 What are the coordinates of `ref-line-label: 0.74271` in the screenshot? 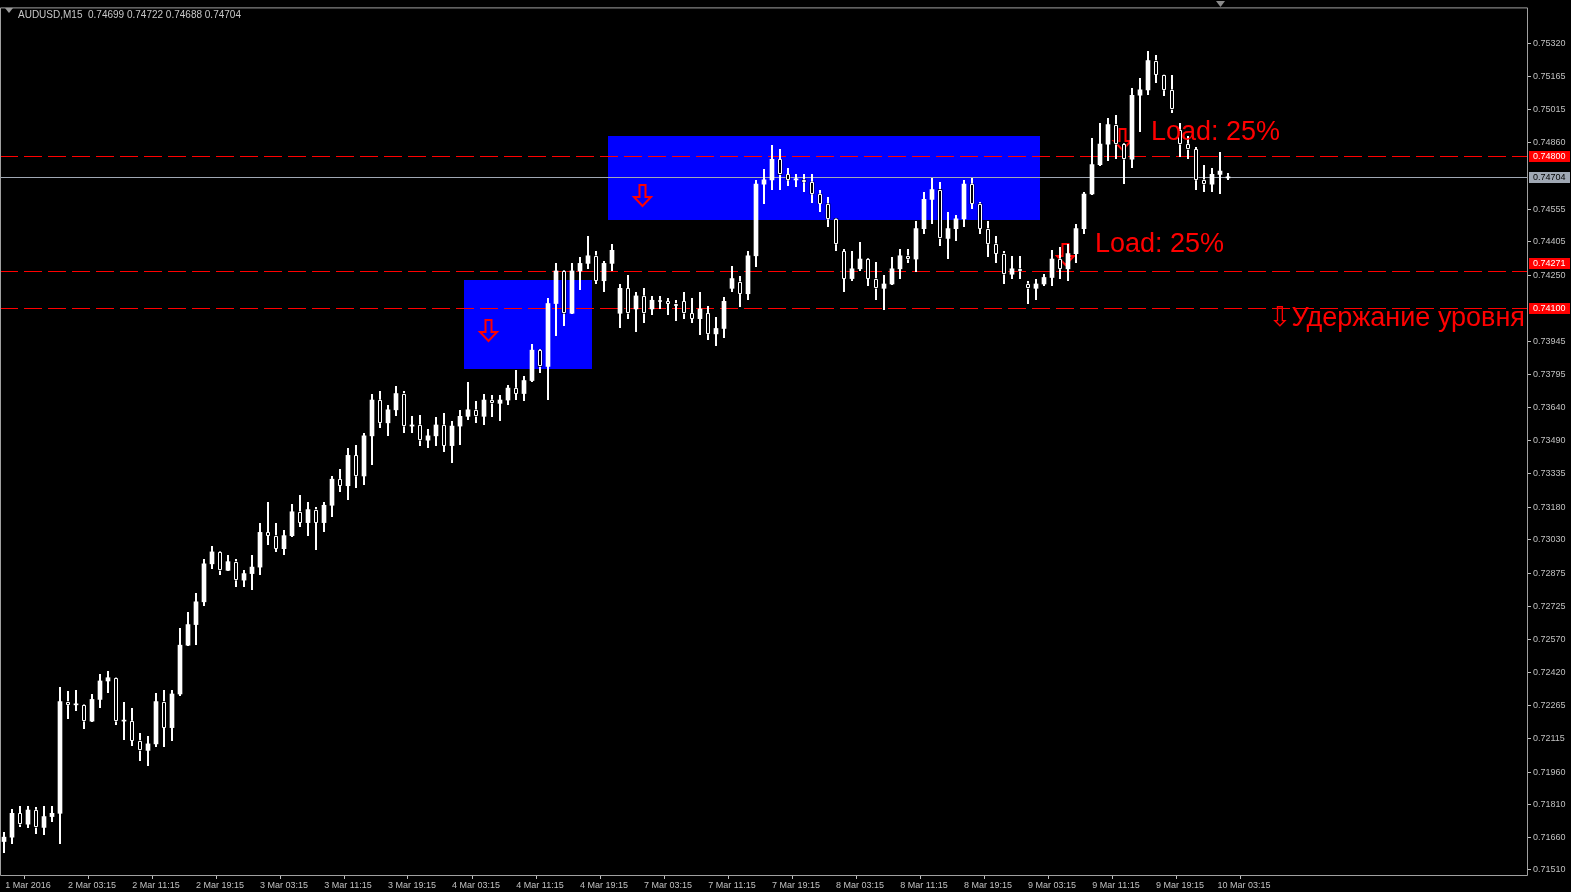 It's located at (1549, 262).